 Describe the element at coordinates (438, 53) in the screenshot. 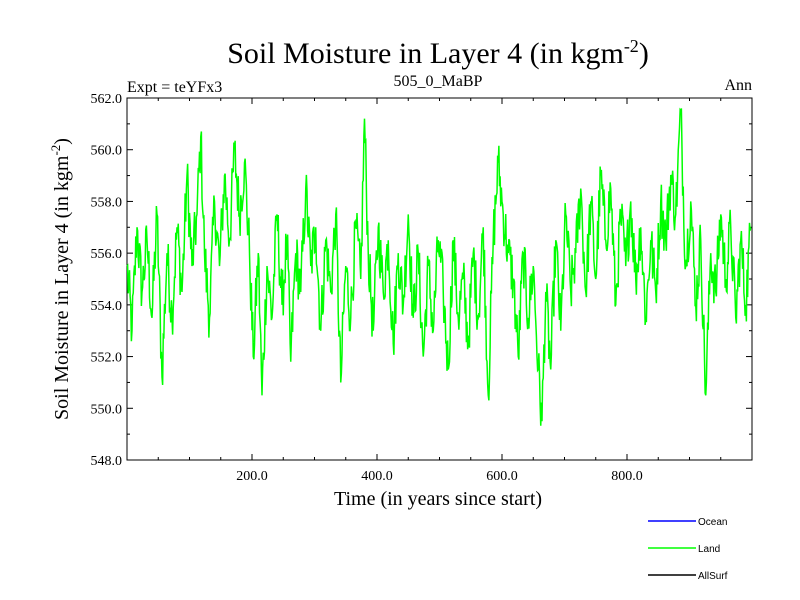

I see `chart-title: Soil Moisture in Layer 4 (in kgm-2)` at that location.